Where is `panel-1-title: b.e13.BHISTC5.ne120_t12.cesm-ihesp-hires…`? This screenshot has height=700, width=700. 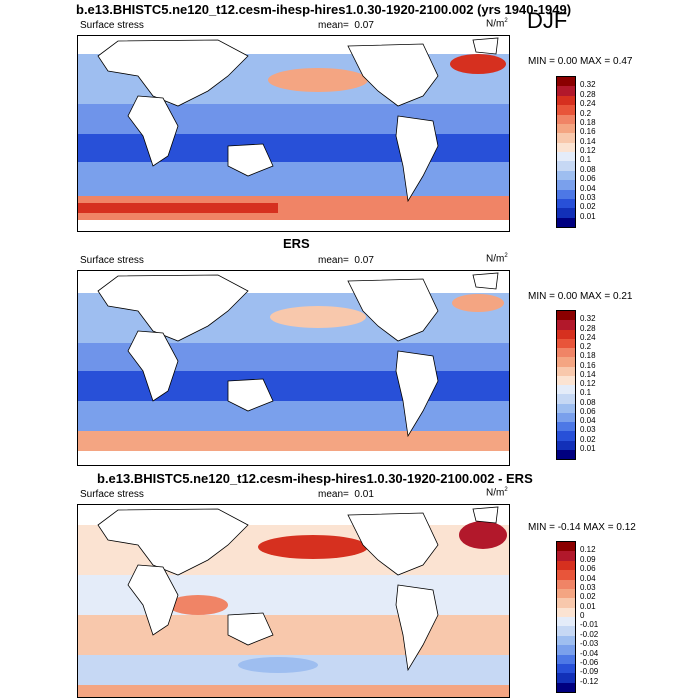
panel-1-title: b.e13.BHISTC5.ne120_t12.cesm-ihesp-hires… is located at coordinates (324, 9).